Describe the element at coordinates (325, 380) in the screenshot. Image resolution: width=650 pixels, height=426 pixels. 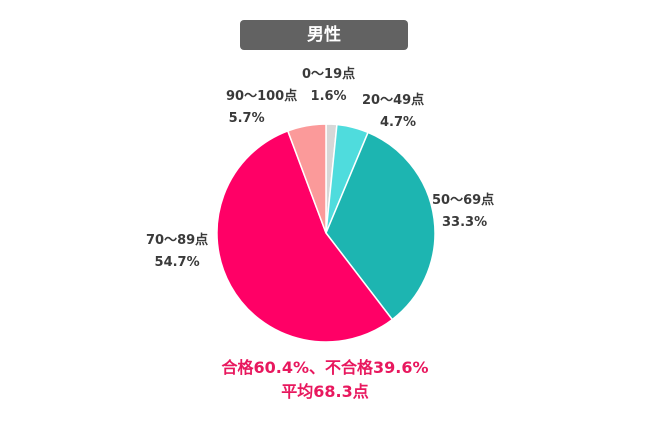
I see `summary-annotation: 合格60.4%、不合格39.6% 平均68.3点` at that location.